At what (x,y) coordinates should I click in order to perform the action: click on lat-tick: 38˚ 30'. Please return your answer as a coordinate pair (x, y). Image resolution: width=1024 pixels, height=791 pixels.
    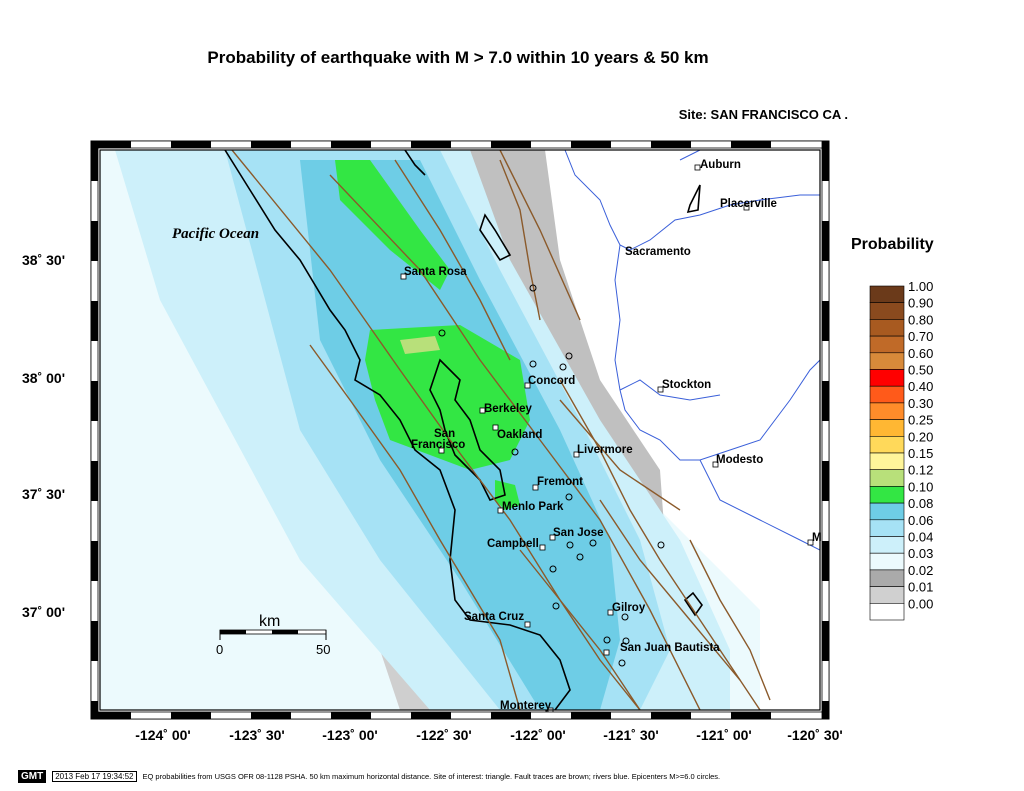
    Looking at the image, I should click on (44, 260).